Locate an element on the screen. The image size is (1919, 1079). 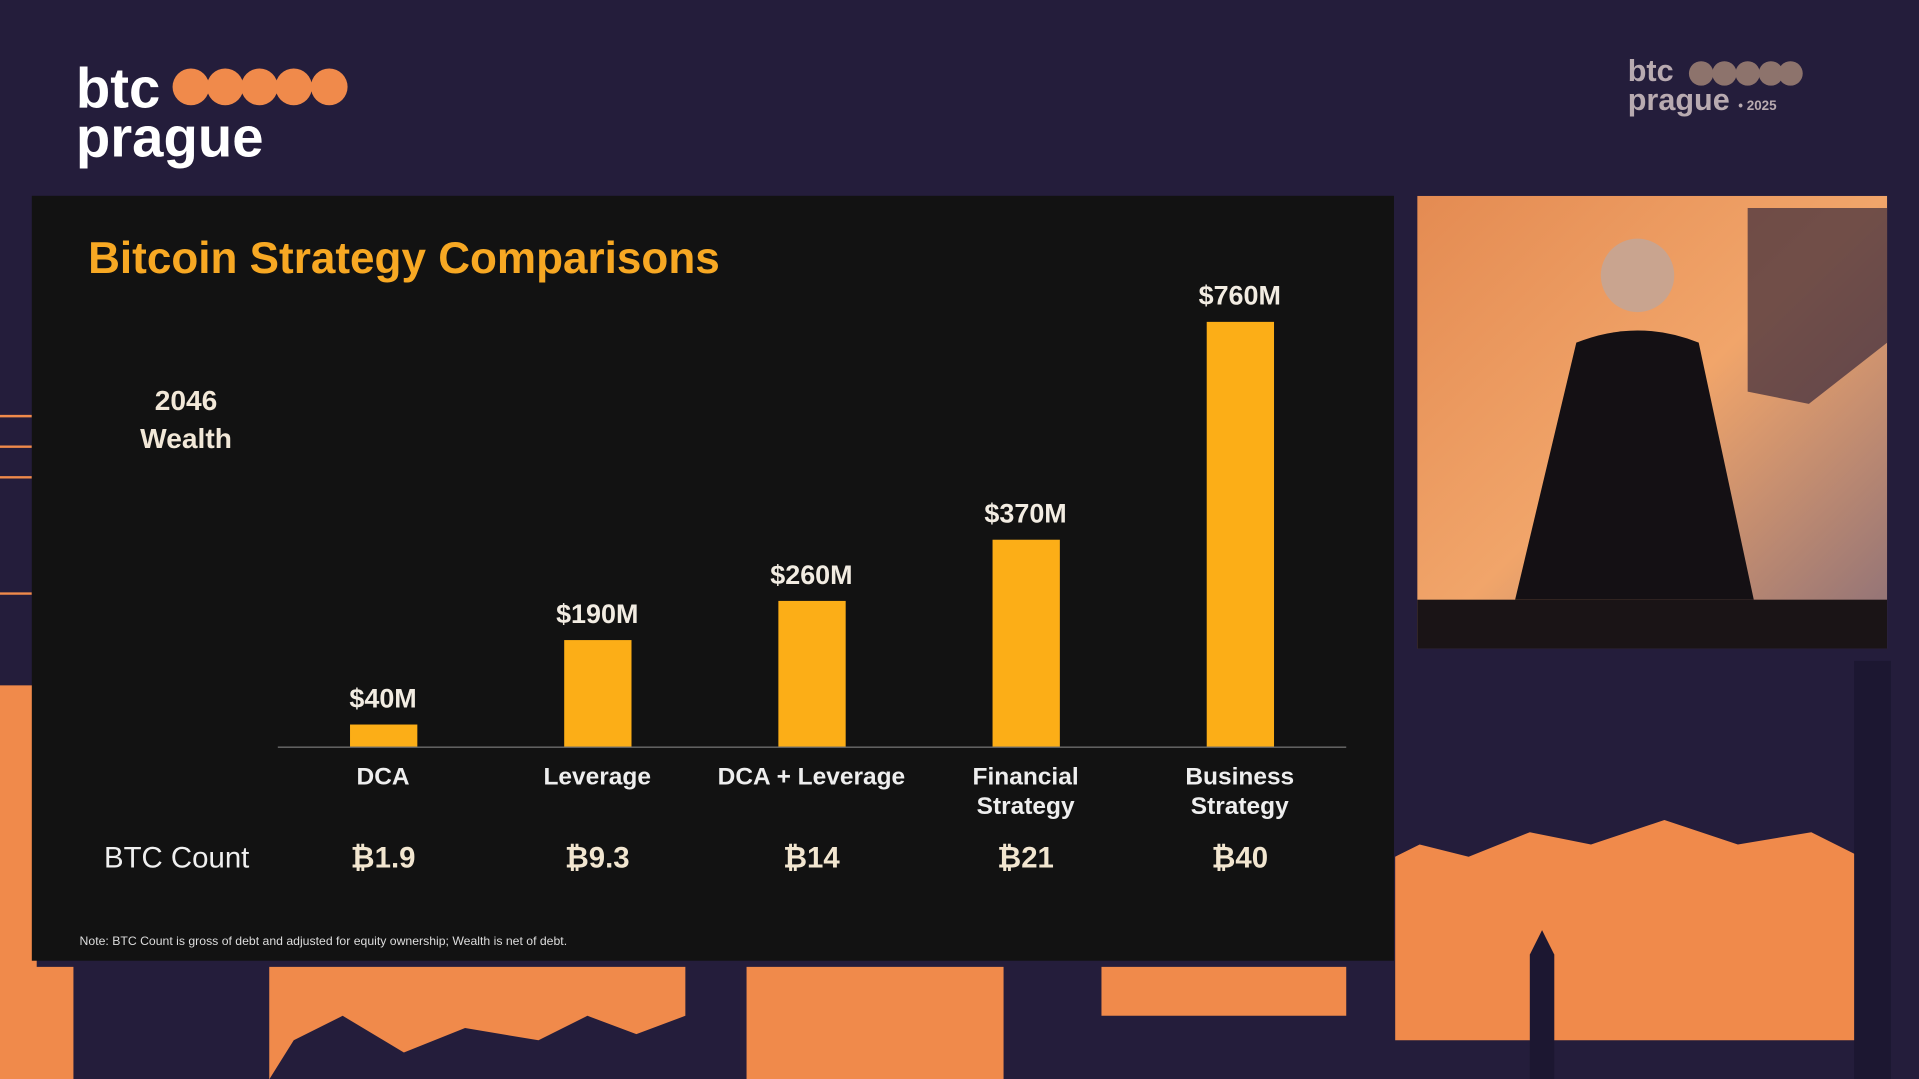
baseline is located at coordinates (812, 747).